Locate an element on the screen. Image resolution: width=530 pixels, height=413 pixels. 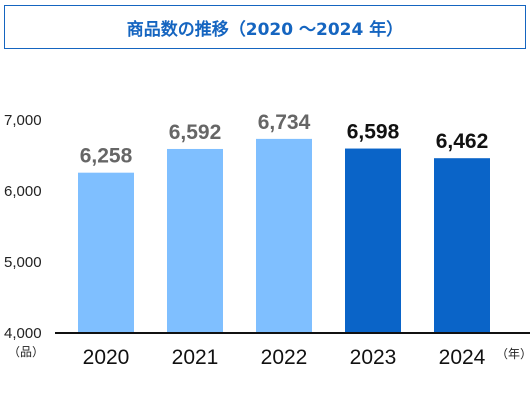
y-tick-label: 4,000 is located at coordinates (23, 333).